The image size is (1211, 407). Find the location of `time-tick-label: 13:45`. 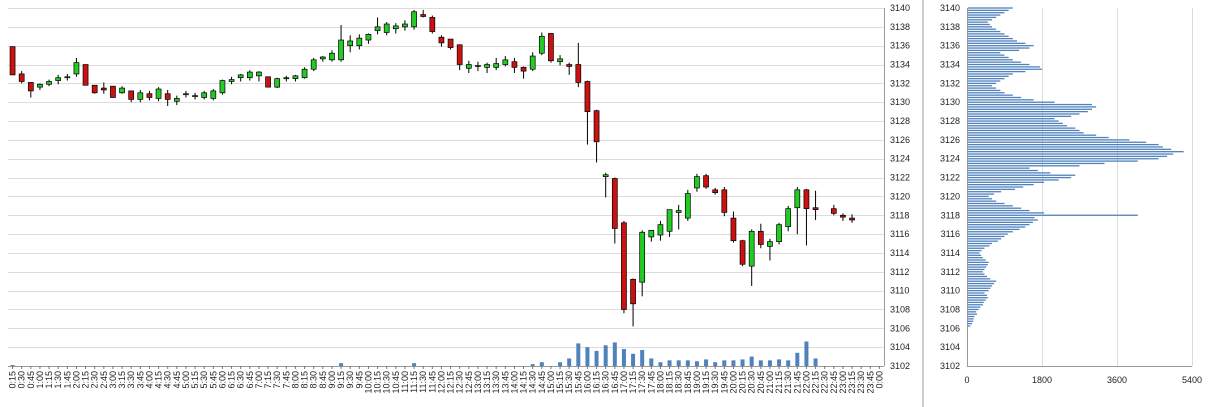

time-tick-label: 13:45 is located at coordinates (505, 382).